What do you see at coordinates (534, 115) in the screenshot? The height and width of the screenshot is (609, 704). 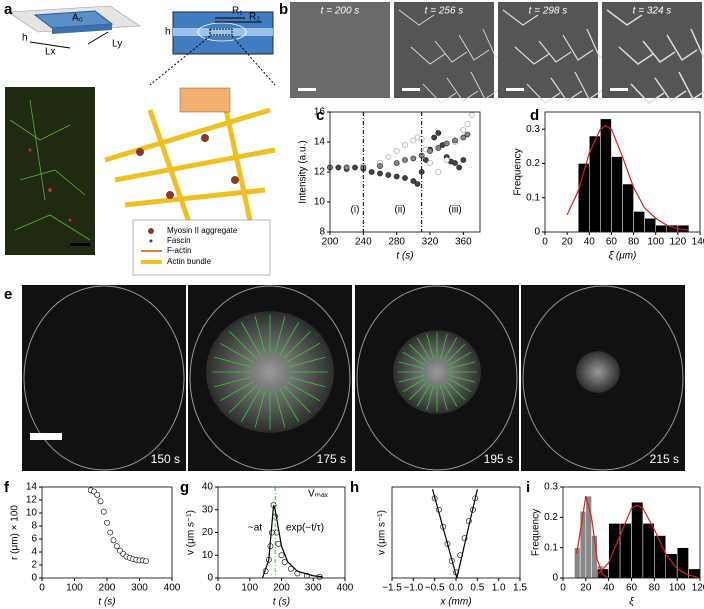 I see `panel-label: d` at bounding box center [534, 115].